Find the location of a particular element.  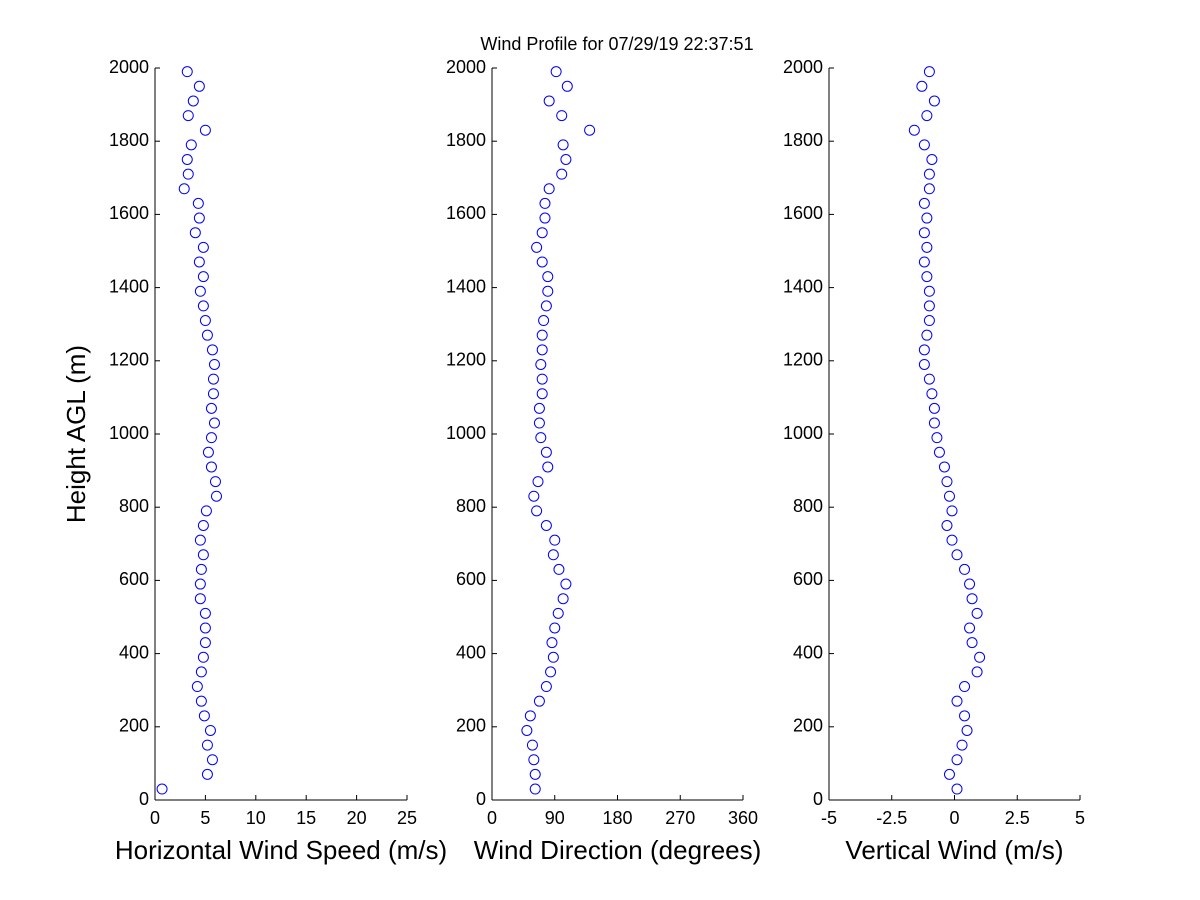

y-tick-label: 1200 is located at coordinates (466, 360).